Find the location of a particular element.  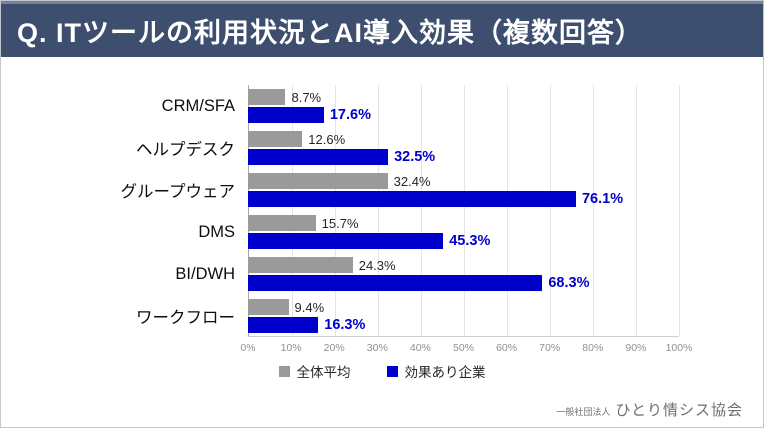

category-label: グループウェア is located at coordinates (177, 192).